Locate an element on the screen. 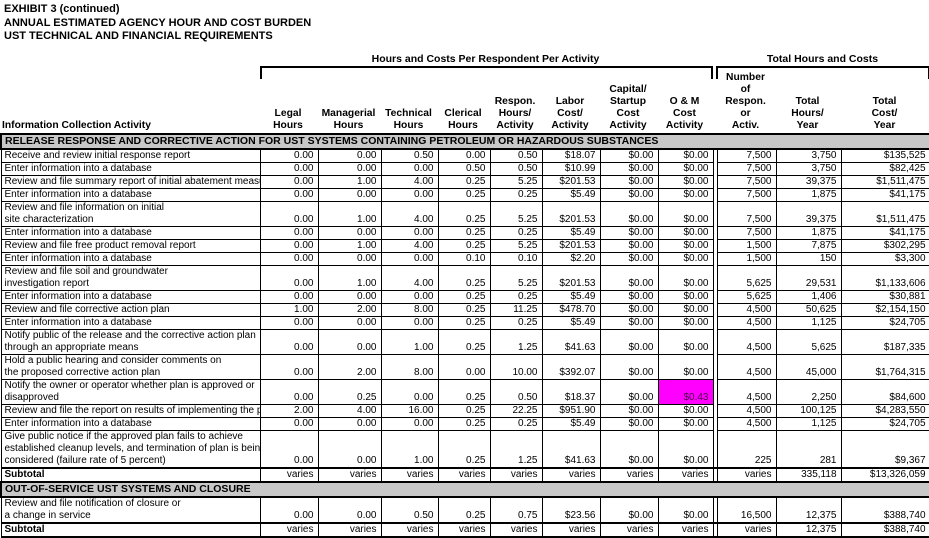  value-cell: 7,500 is located at coordinates (746, 169).